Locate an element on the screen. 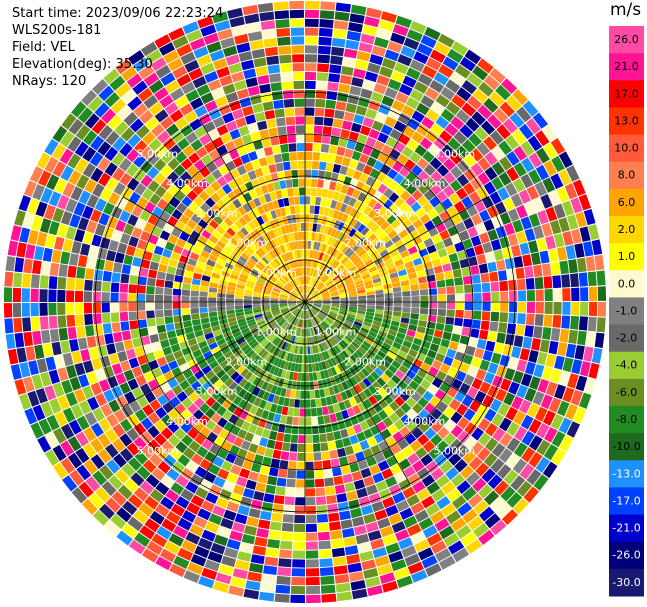 The width and height of the screenshot is (647, 607). range-ring-label: 4.00km is located at coordinates (425, 183).